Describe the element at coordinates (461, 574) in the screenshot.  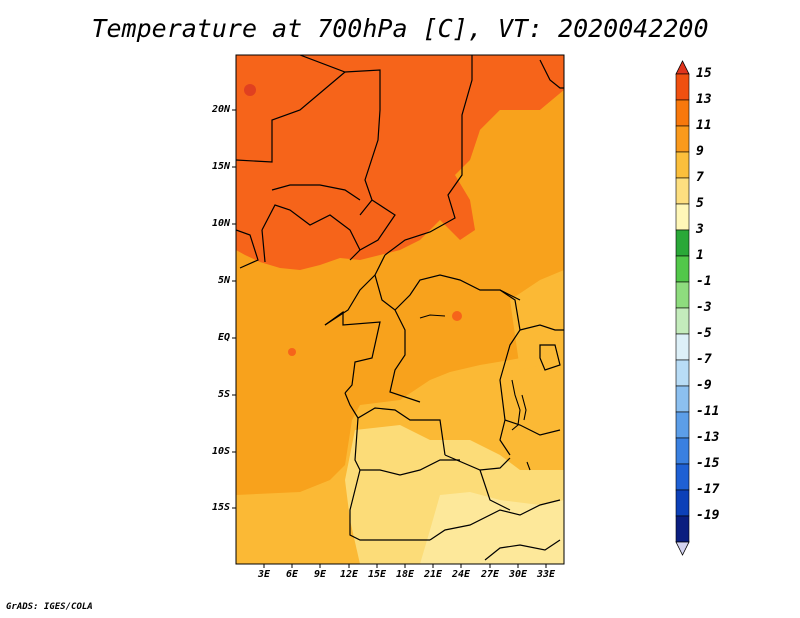
I see `lon-label-24e: 24E` at that location.